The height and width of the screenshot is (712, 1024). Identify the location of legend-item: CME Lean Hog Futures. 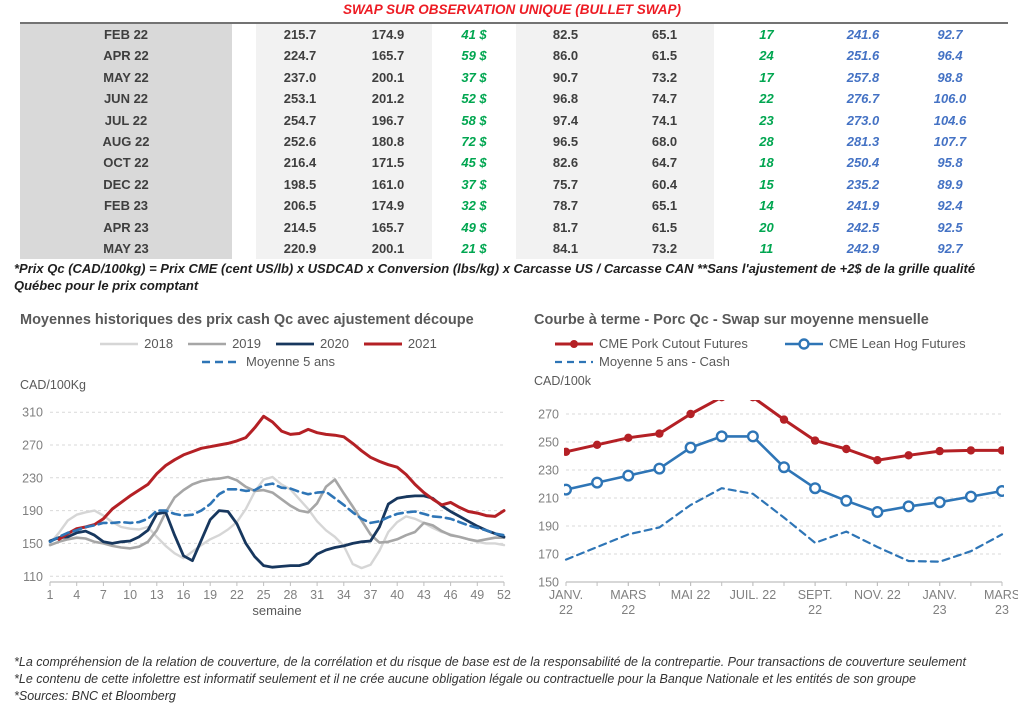
(894, 343).